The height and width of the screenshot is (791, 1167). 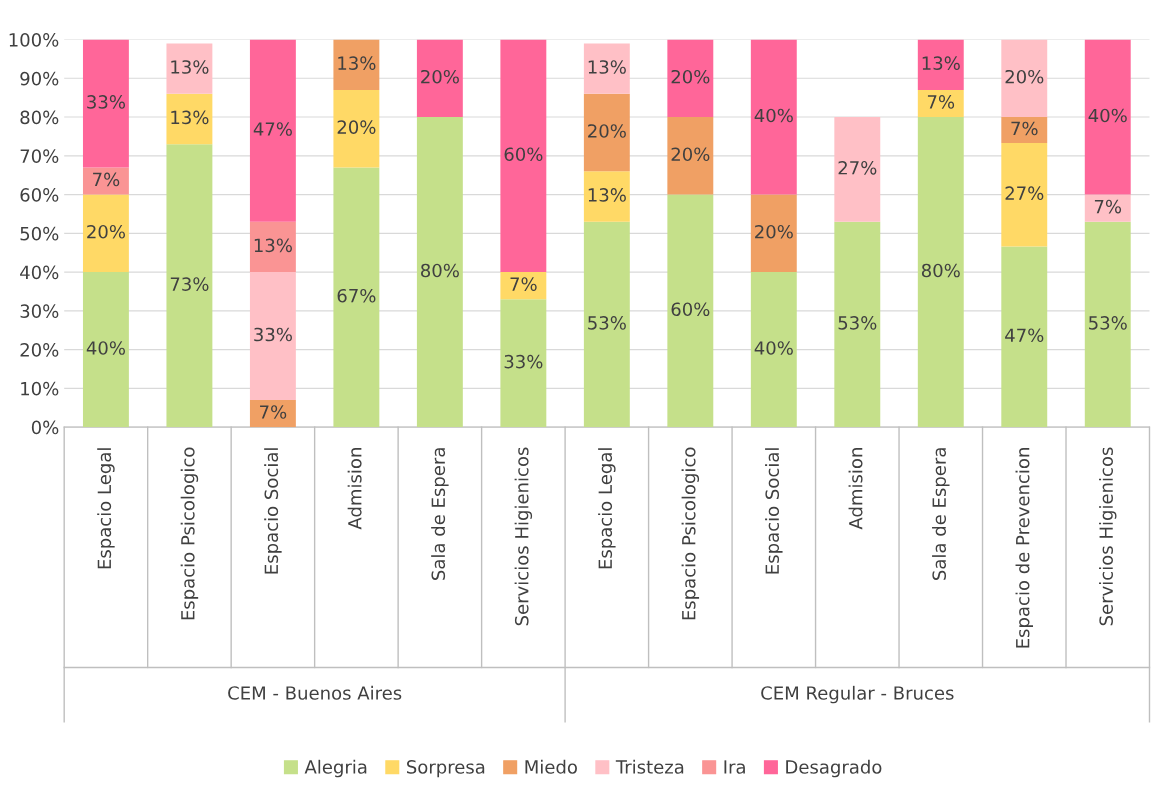 What do you see at coordinates (40, 388) in the screenshot?
I see `y-tick-label: 10%` at bounding box center [40, 388].